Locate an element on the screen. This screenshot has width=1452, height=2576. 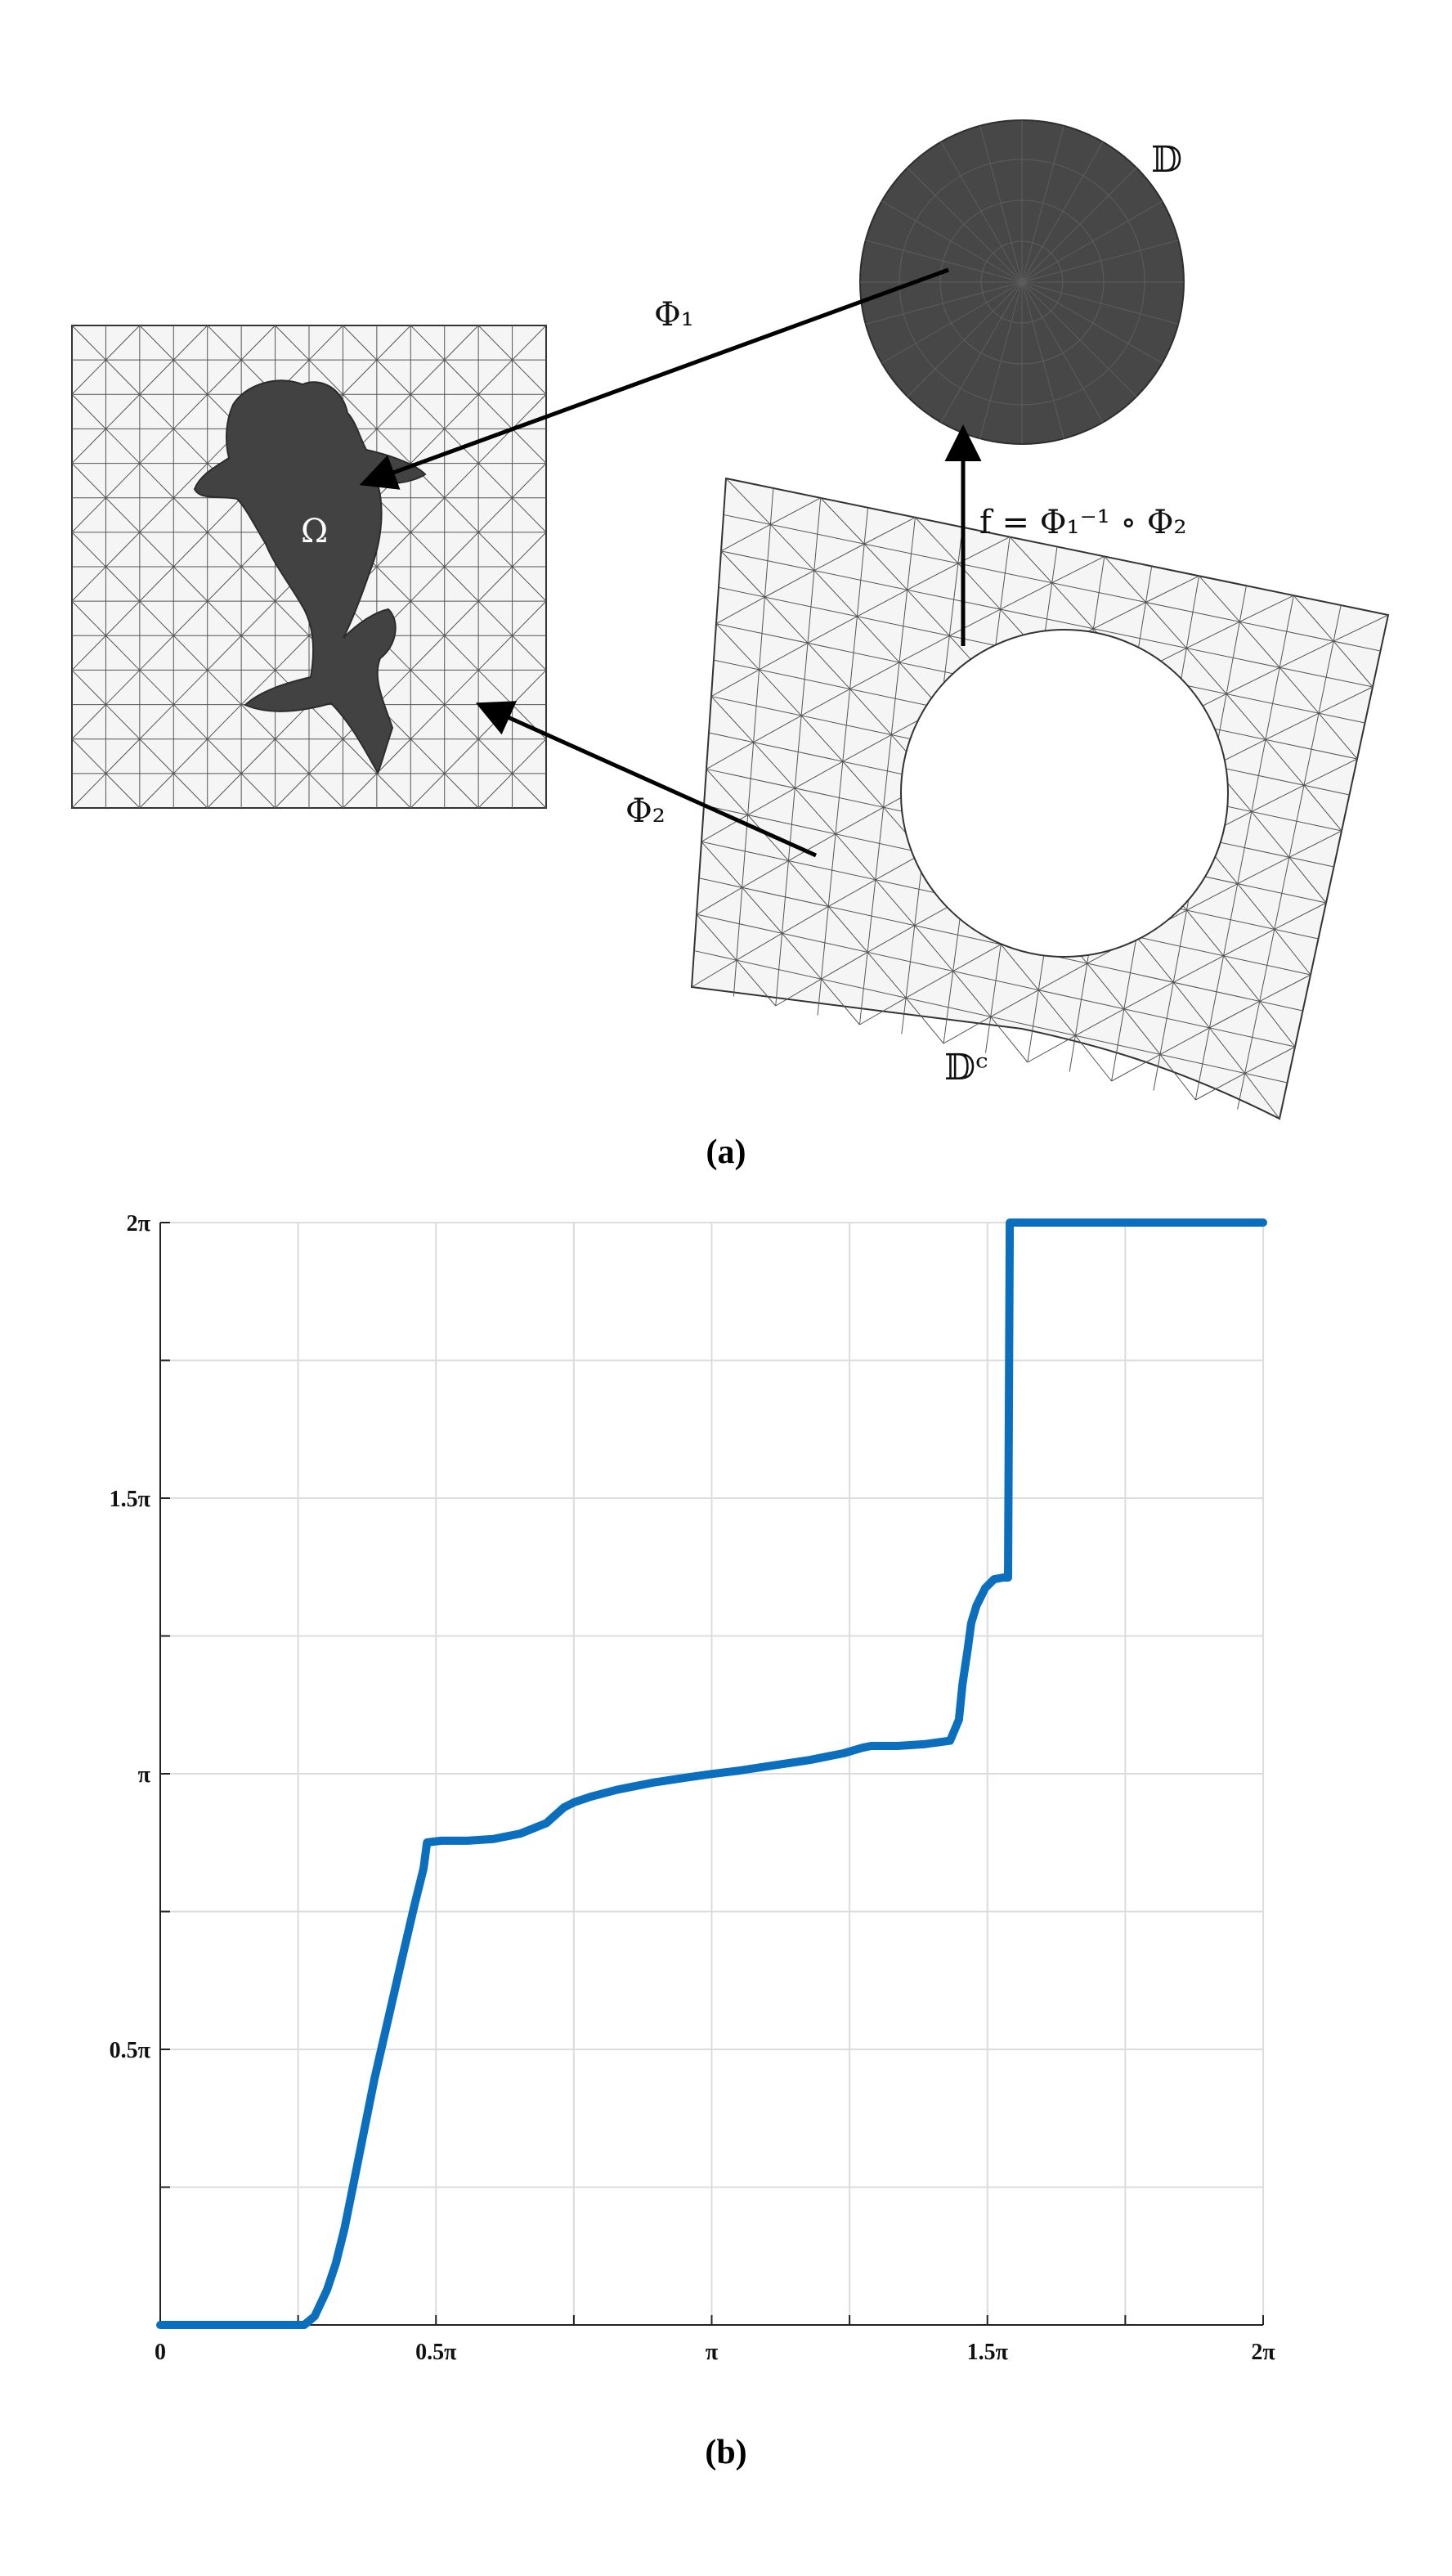
x-tick-label: 2π is located at coordinates (1263, 2352).